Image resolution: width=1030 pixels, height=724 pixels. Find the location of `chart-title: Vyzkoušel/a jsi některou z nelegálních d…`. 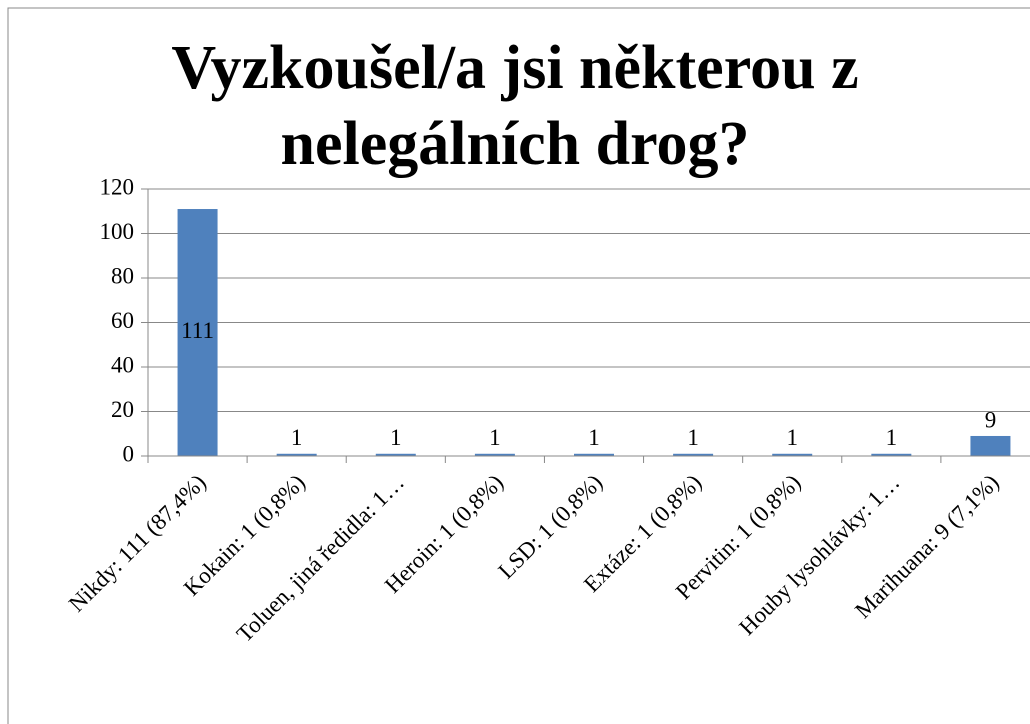

chart-title: Vyzkoušel/a jsi některou z nelegálních d… is located at coordinates (515, 106).